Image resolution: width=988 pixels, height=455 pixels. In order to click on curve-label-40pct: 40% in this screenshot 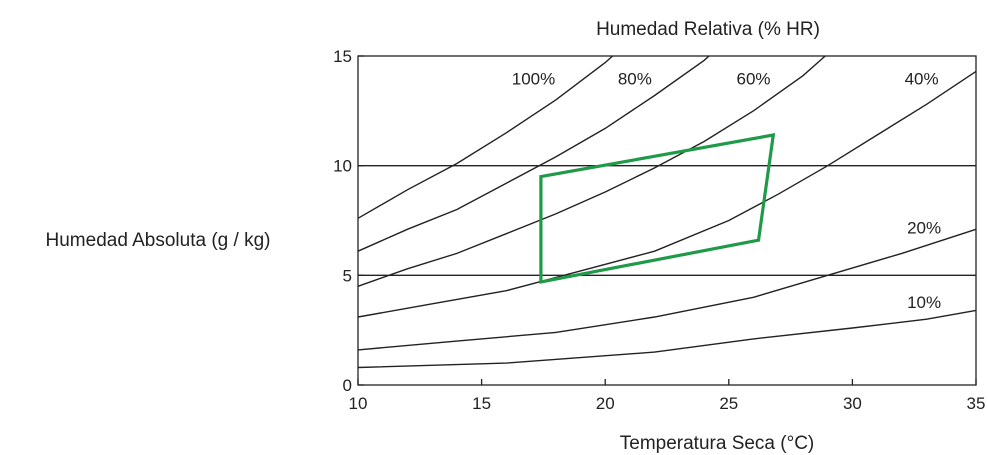, I will do `click(922, 79)`.